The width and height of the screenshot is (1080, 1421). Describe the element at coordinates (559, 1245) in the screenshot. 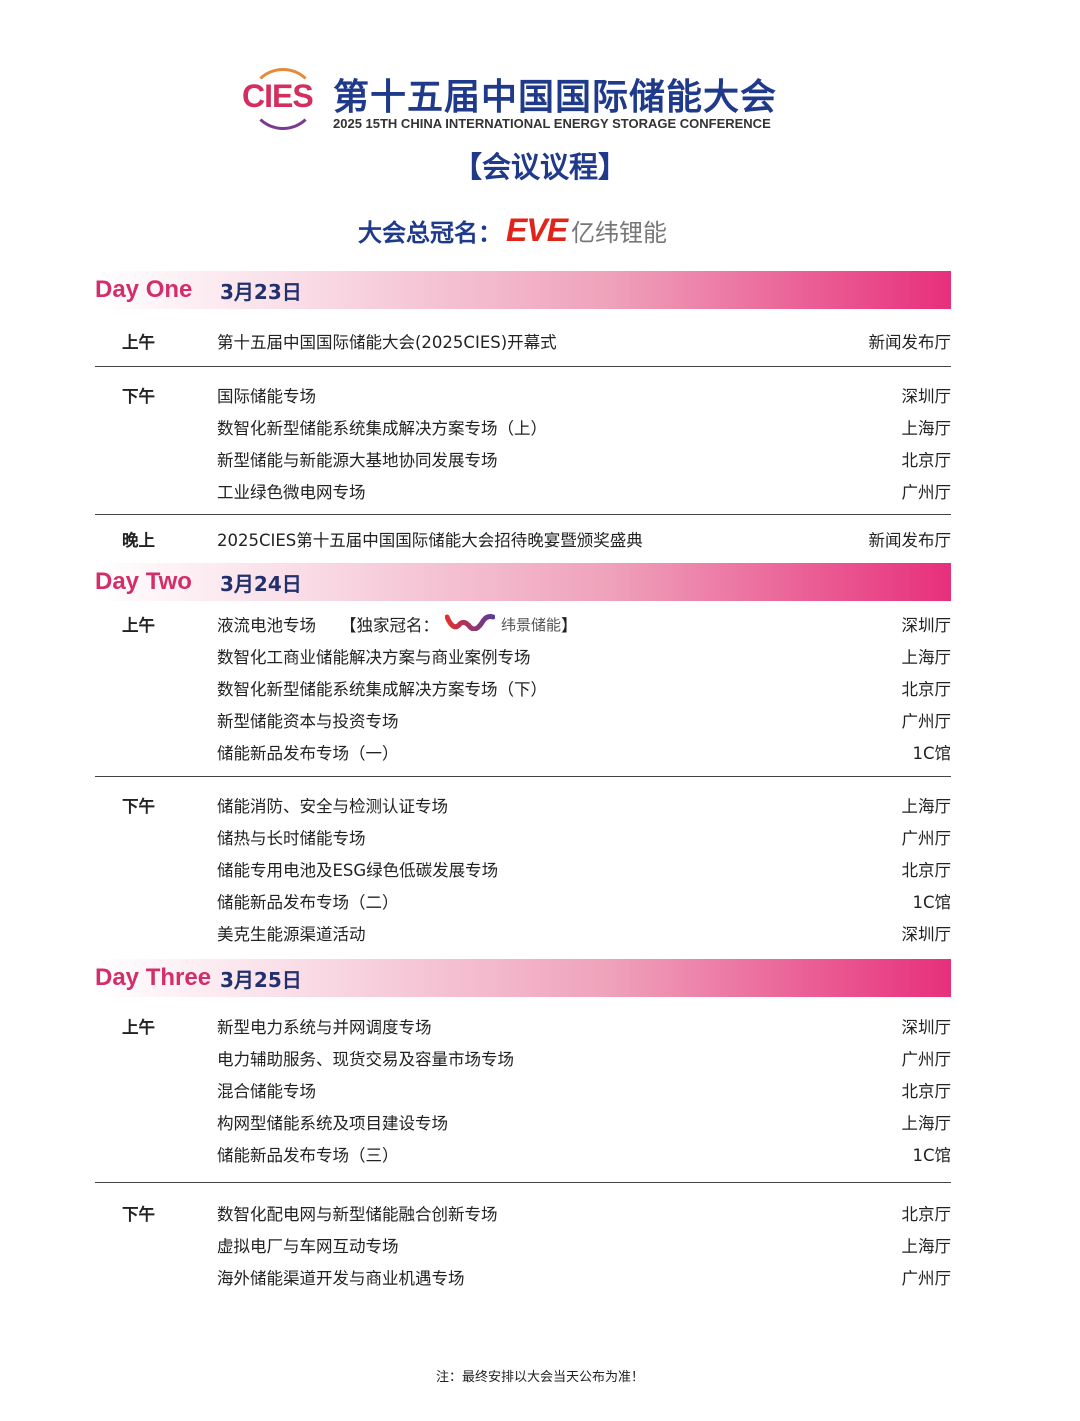

I see `topic-cell: 虚拟电厂与车网互动专场` at that location.